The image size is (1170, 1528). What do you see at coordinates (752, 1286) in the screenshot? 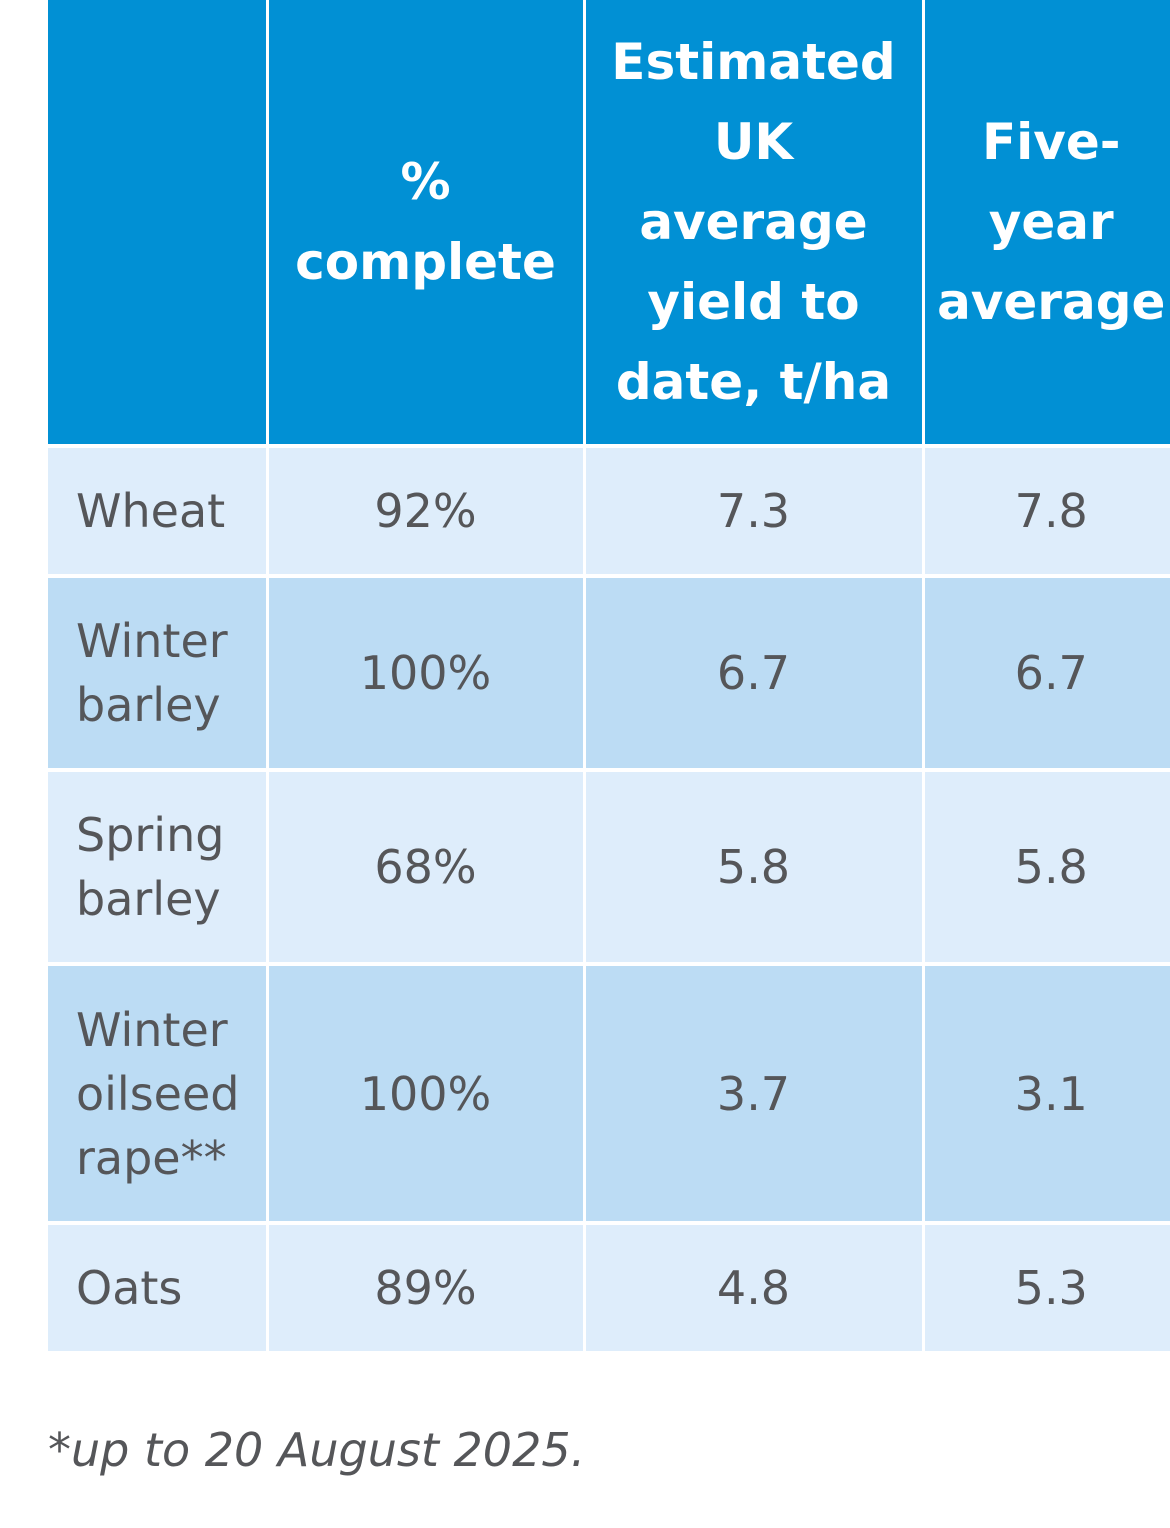
I see `estimated-yield: 4.8` at bounding box center [752, 1286].